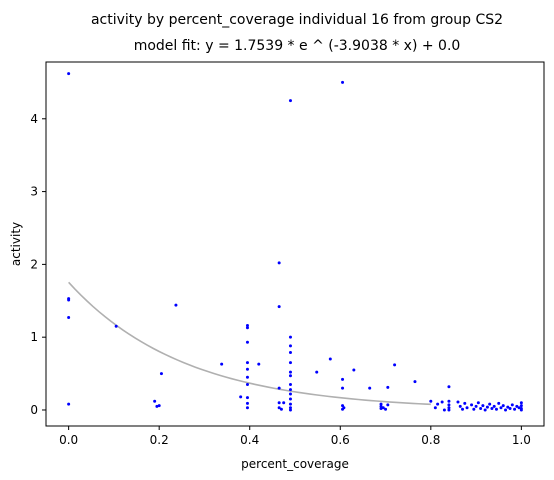 This screenshot has height=480, width=554. What do you see at coordinates (249, 440) in the screenshot?
I see `x-tick-label: 0.4` at bounding box center [249, 440].